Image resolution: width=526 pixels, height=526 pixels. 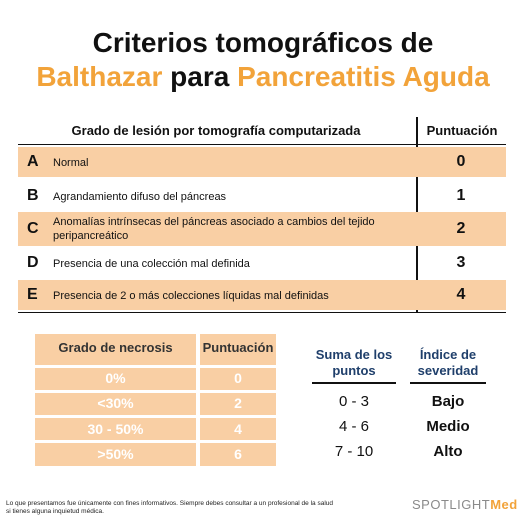 I want to click on severity-level: Alto, so click(x=448, y=451).